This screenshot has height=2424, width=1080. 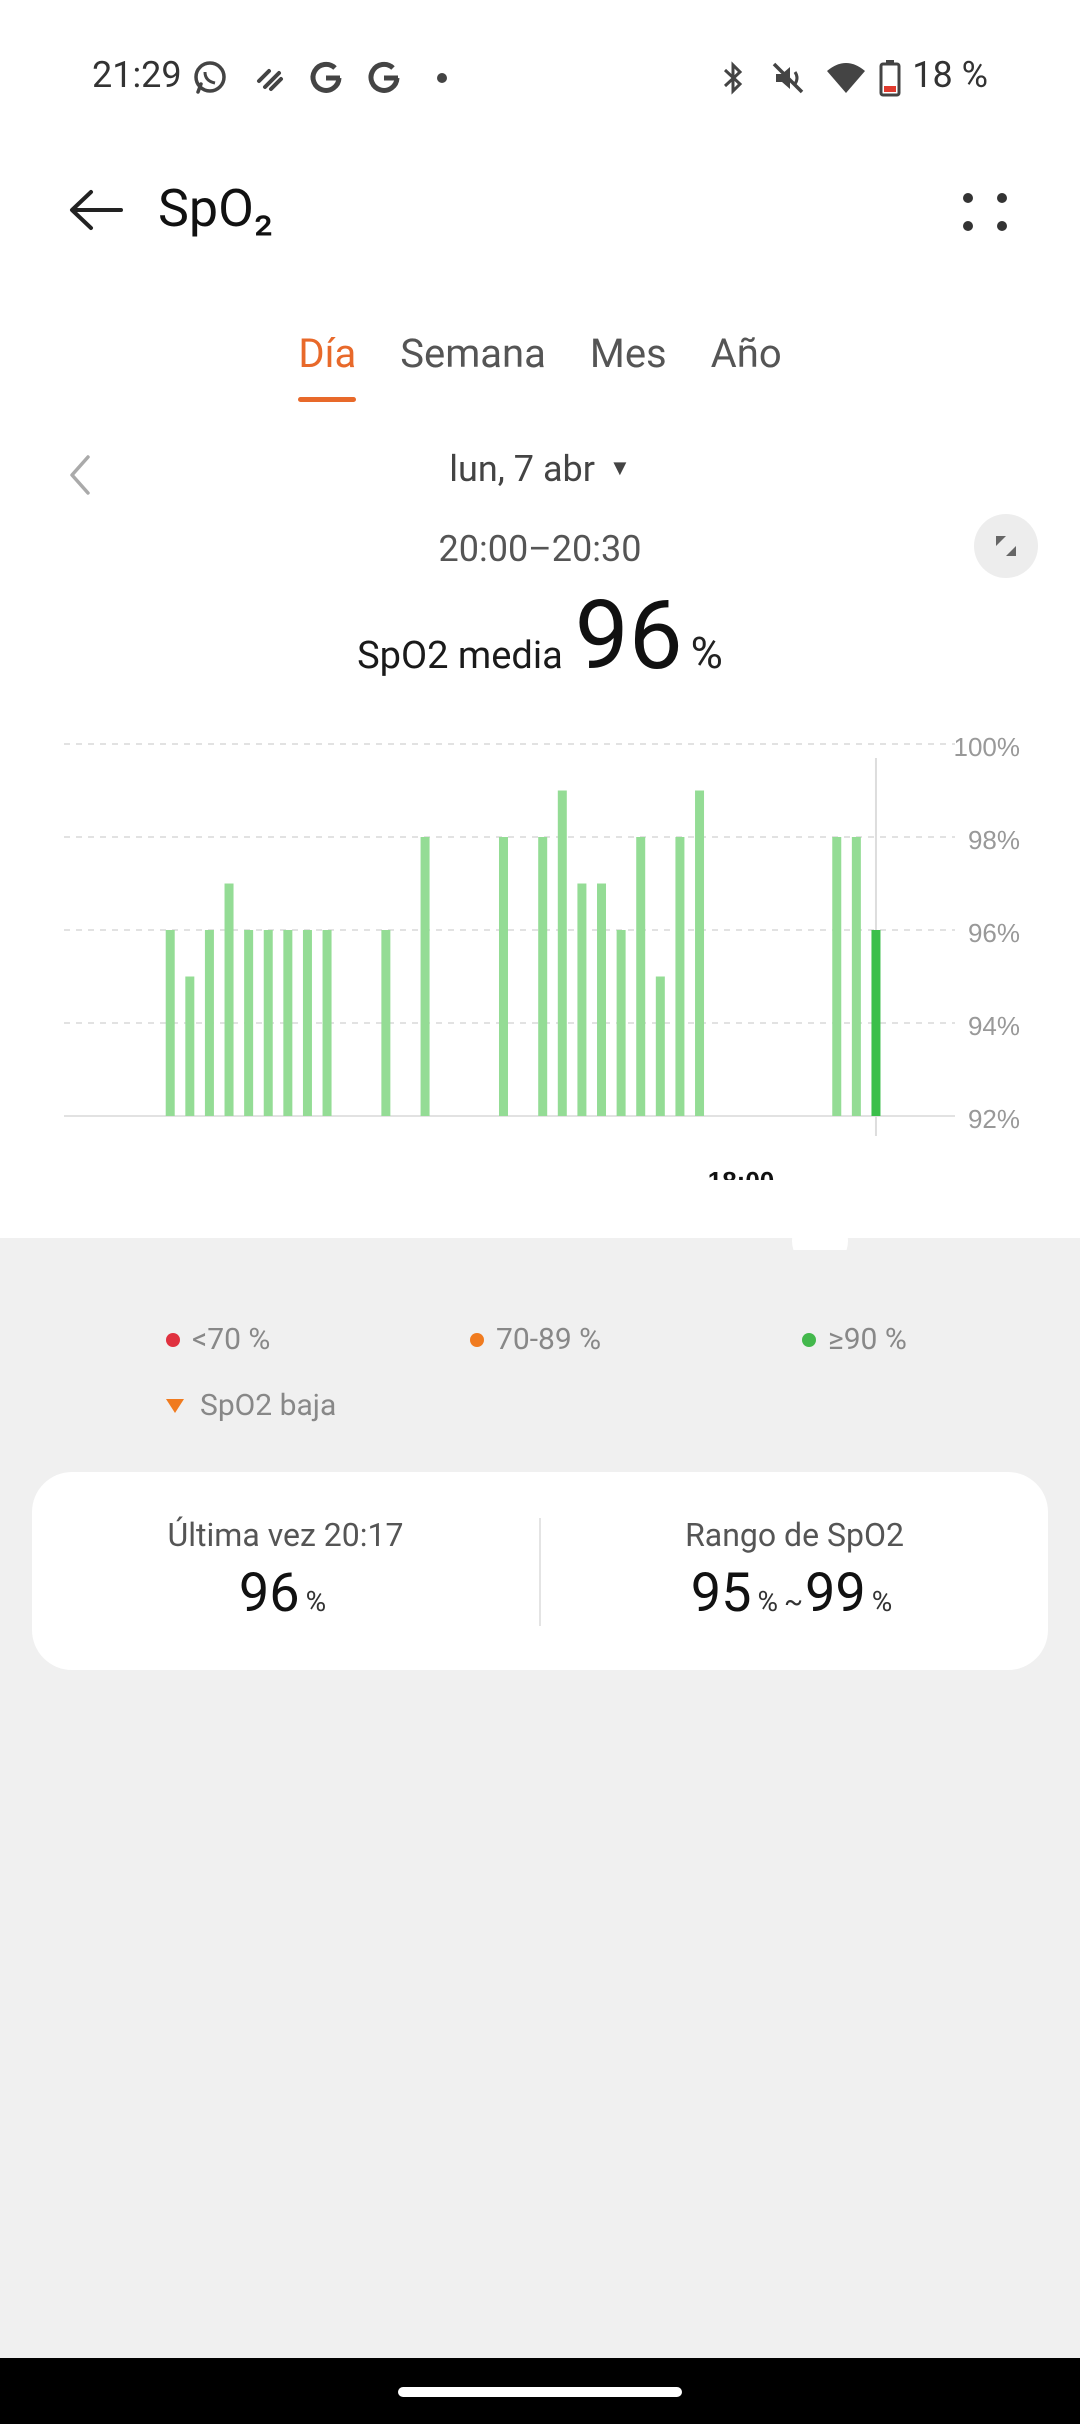 I want to click on chevron-left-icon, so click(x=80, y=475).